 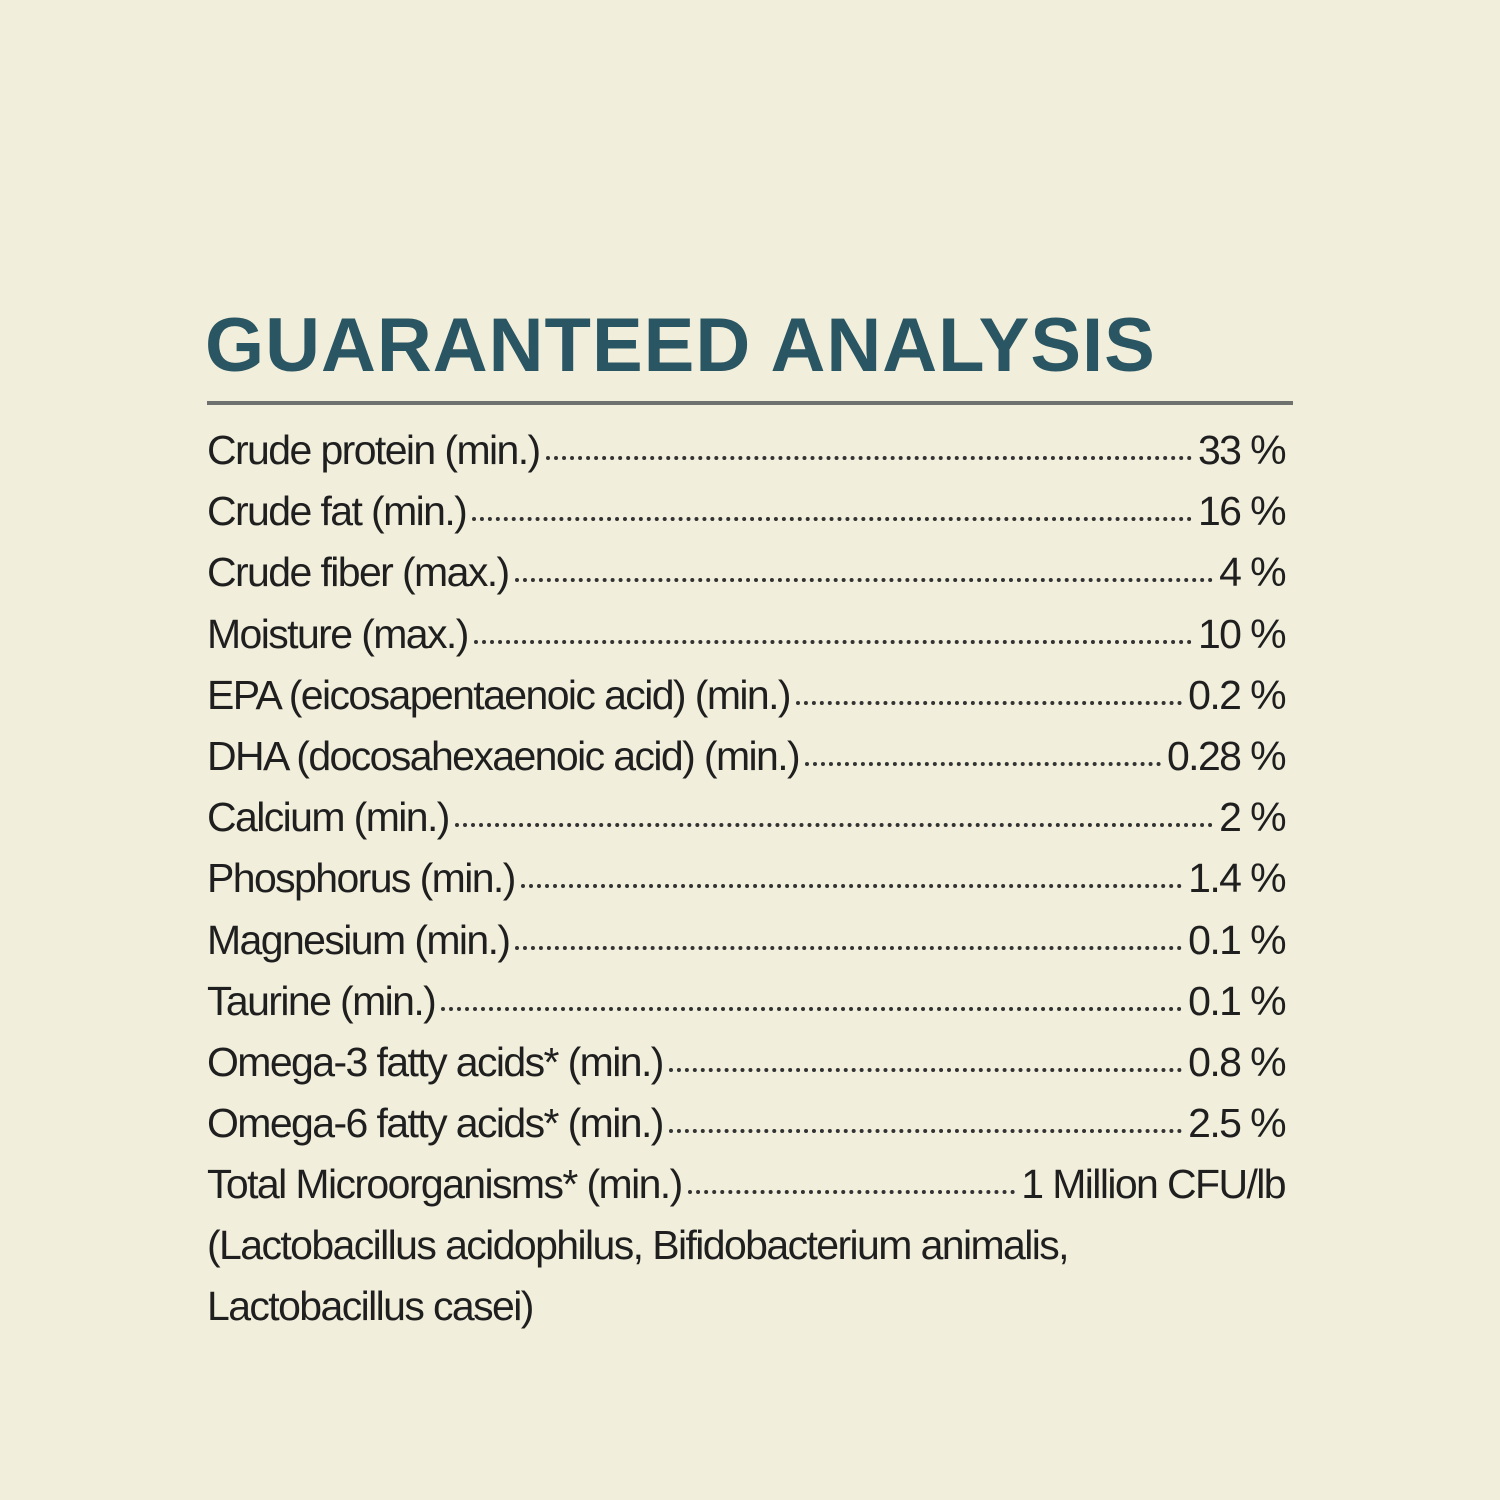 I want to click on nutrient-value: 33 %, so click(x=1242, y=450).